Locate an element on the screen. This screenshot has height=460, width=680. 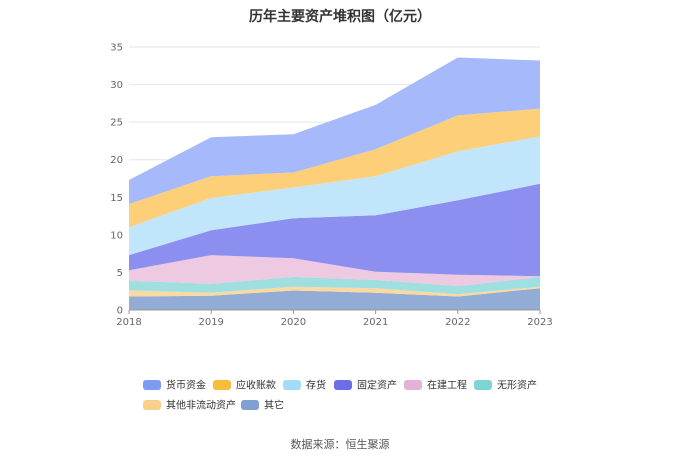
legend-item: 固定资产 is located at coordinates (365, 385).